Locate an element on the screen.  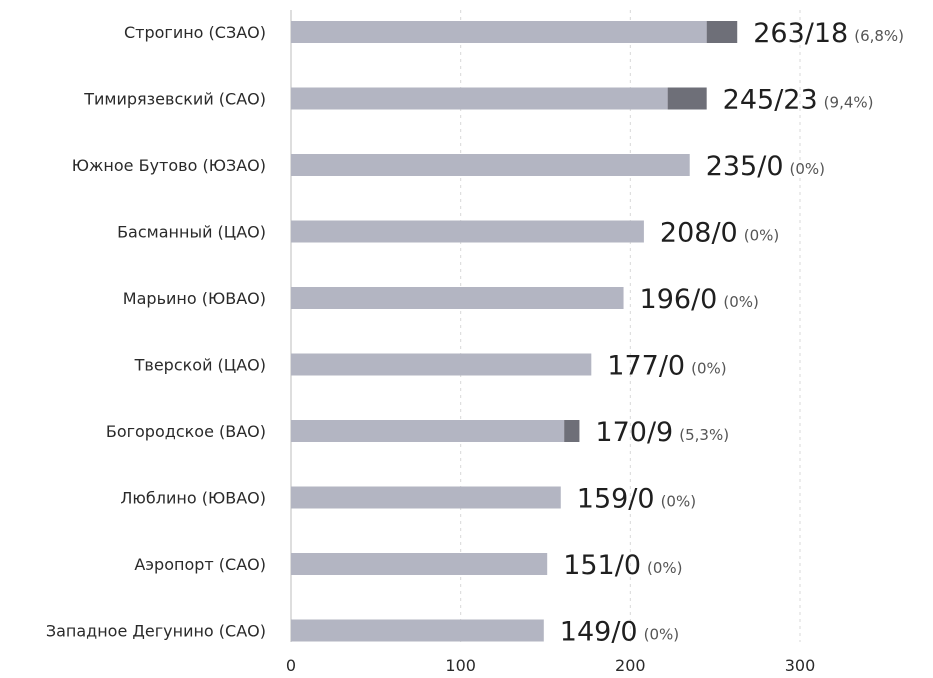
category-label: Строгино (СЗАО) is located at coordinates (195, 32).